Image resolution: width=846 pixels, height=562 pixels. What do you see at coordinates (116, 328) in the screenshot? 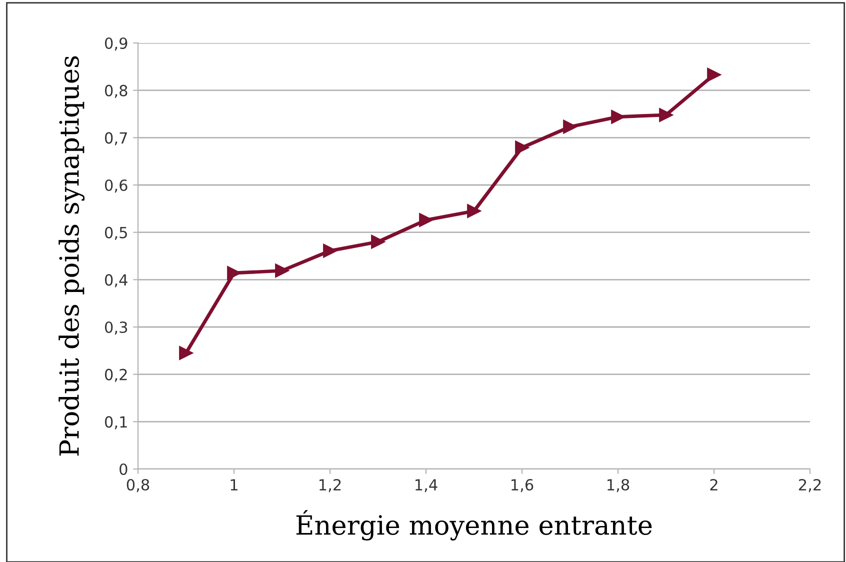
I see `y-tick-label: 0,3` at bounding box center [116, 328].